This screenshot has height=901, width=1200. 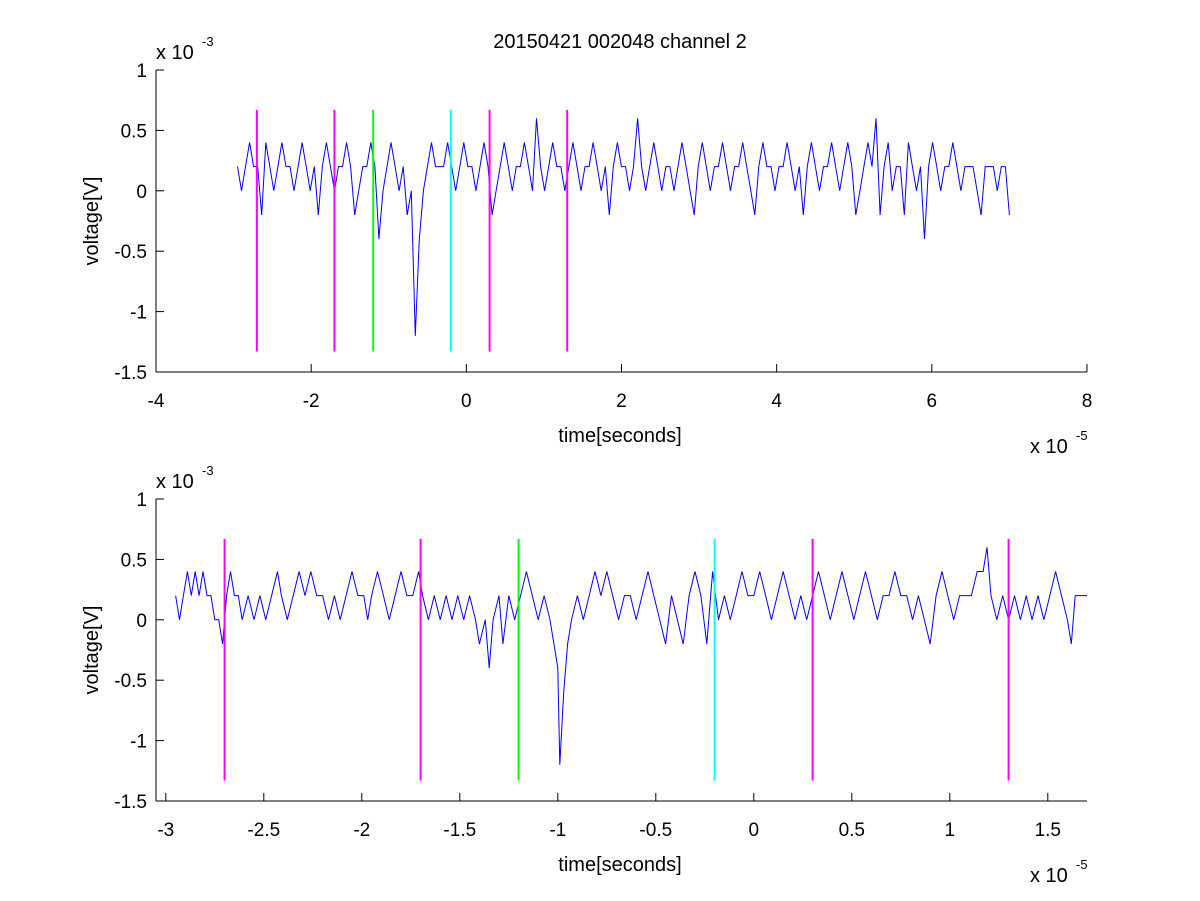 I want to click on top-y-exponent-sup: -3, so click(x=208, y=41).